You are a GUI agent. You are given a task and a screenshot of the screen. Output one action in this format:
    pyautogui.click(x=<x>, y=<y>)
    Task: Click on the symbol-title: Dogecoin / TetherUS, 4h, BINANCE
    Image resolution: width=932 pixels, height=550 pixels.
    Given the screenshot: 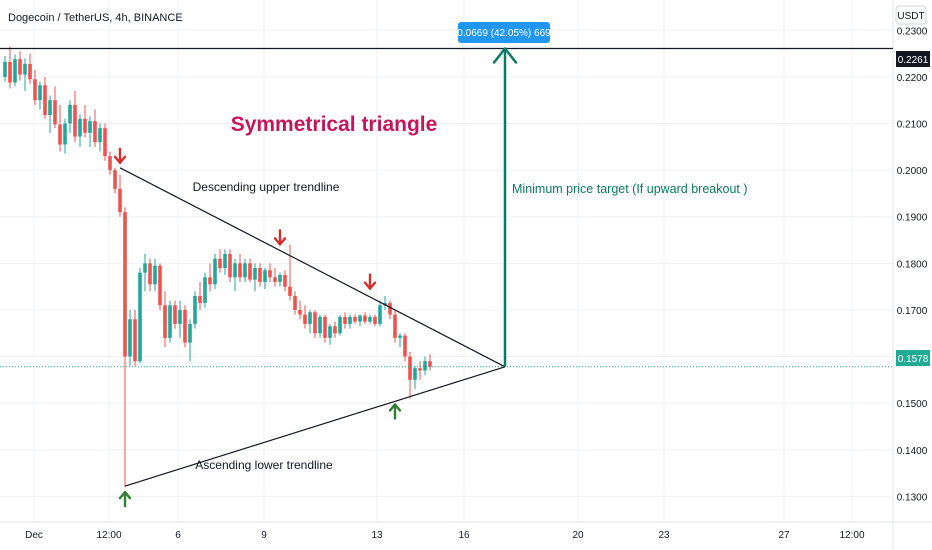 What is the action you would take?
    pyautogui.click(x=95, y=18)
    